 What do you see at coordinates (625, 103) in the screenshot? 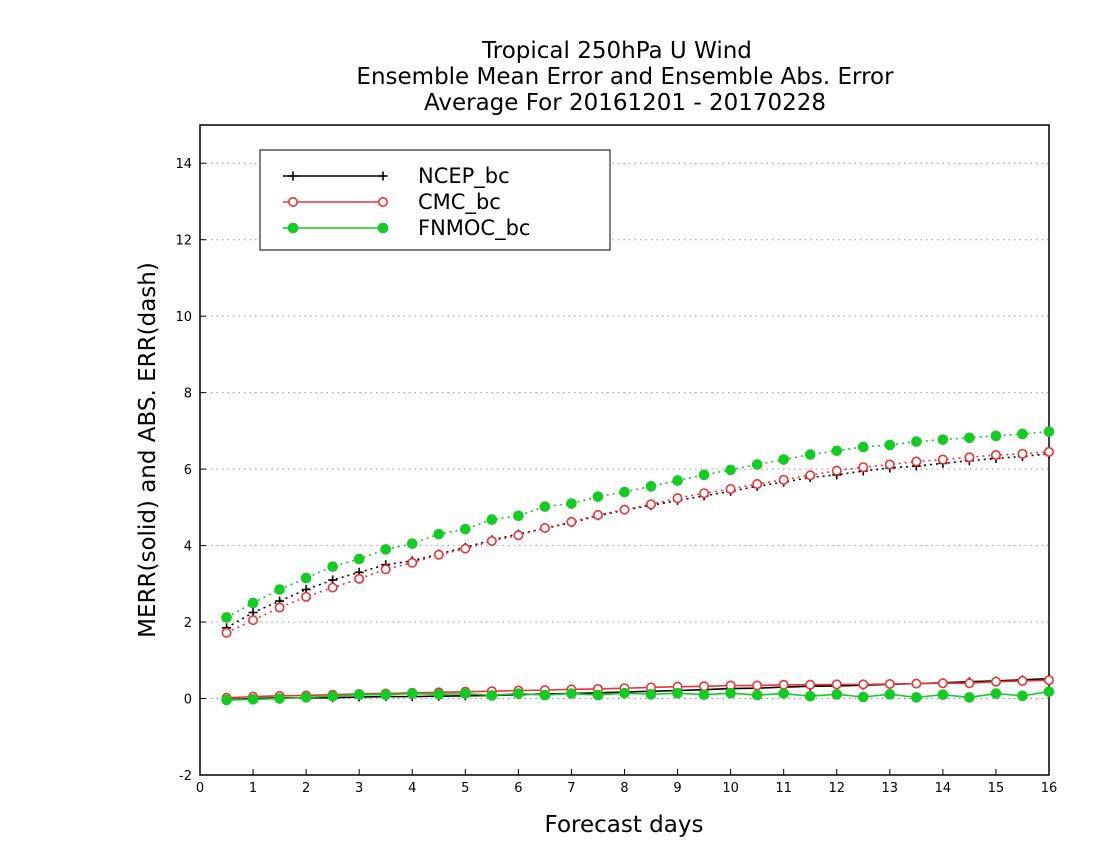
I see `chart-period: Average For 20161201 - 20170228` at bounding box center [625, 103].